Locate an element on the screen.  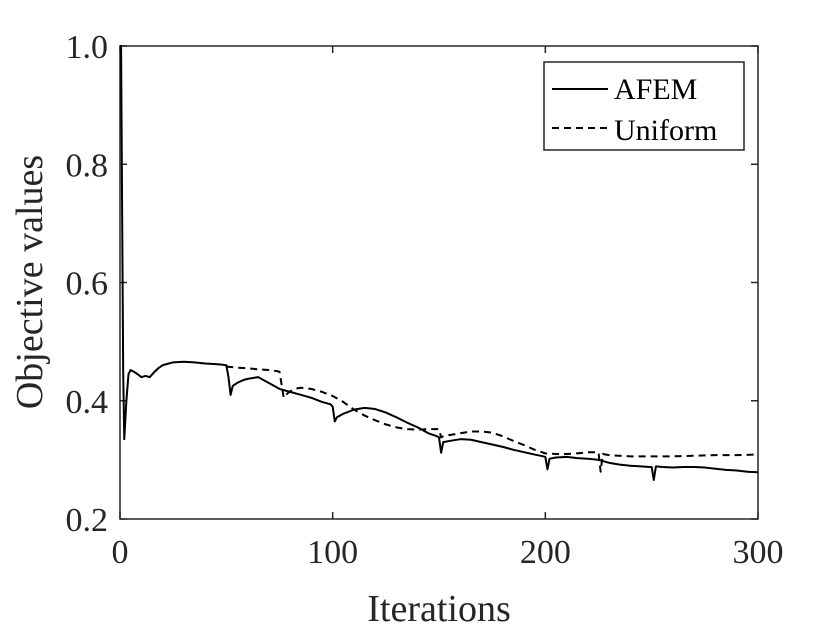
legend-box is located at coordinates (644, 106).